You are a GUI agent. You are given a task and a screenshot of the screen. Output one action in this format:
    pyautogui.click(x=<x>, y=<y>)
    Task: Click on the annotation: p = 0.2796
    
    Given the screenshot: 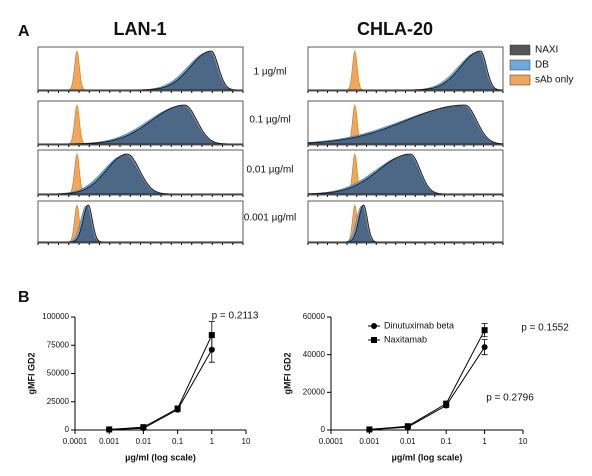 What is the action you would take?
    pyautogui.click(x=510, y=398)
    